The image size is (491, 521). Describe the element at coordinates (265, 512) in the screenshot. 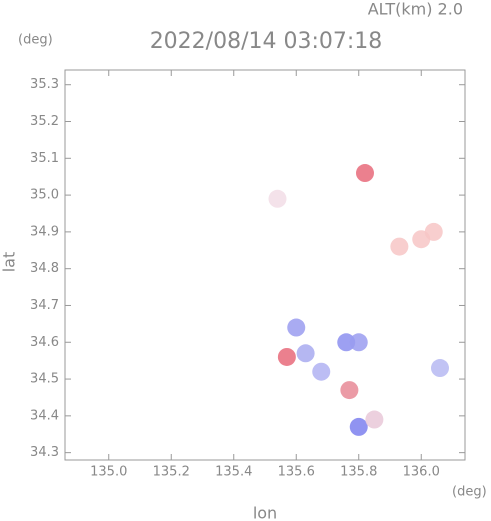

I see `x-axis-label: lon` at that location.